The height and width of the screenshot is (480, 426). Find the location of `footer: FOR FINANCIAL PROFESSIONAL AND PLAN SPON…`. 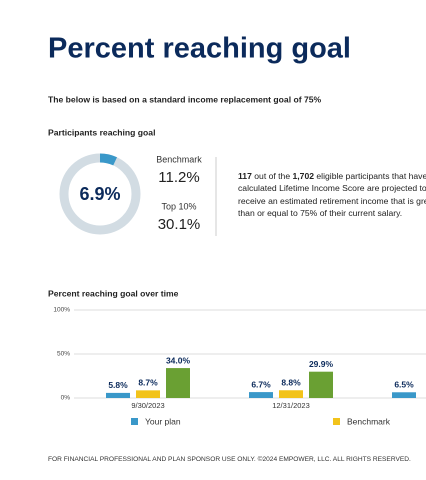

footer: FOR FINANCIAL PROFESSIONAL AND PLAN SPON… is located at coordinates (229, 459).